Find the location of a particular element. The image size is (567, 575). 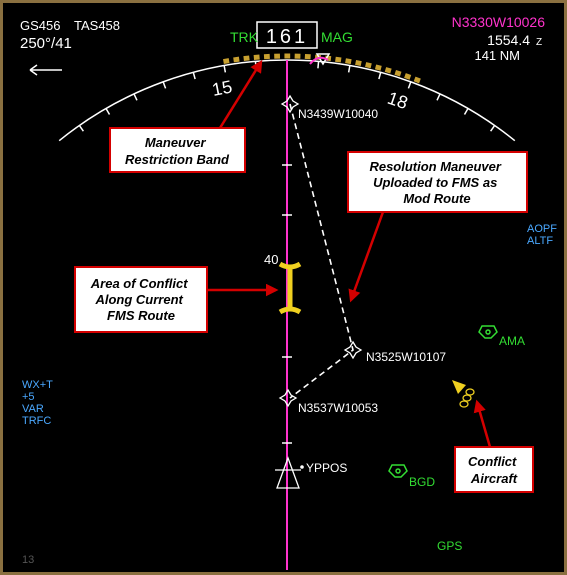

waypoint-label: YPPOS is located at coordinates (326, 468).